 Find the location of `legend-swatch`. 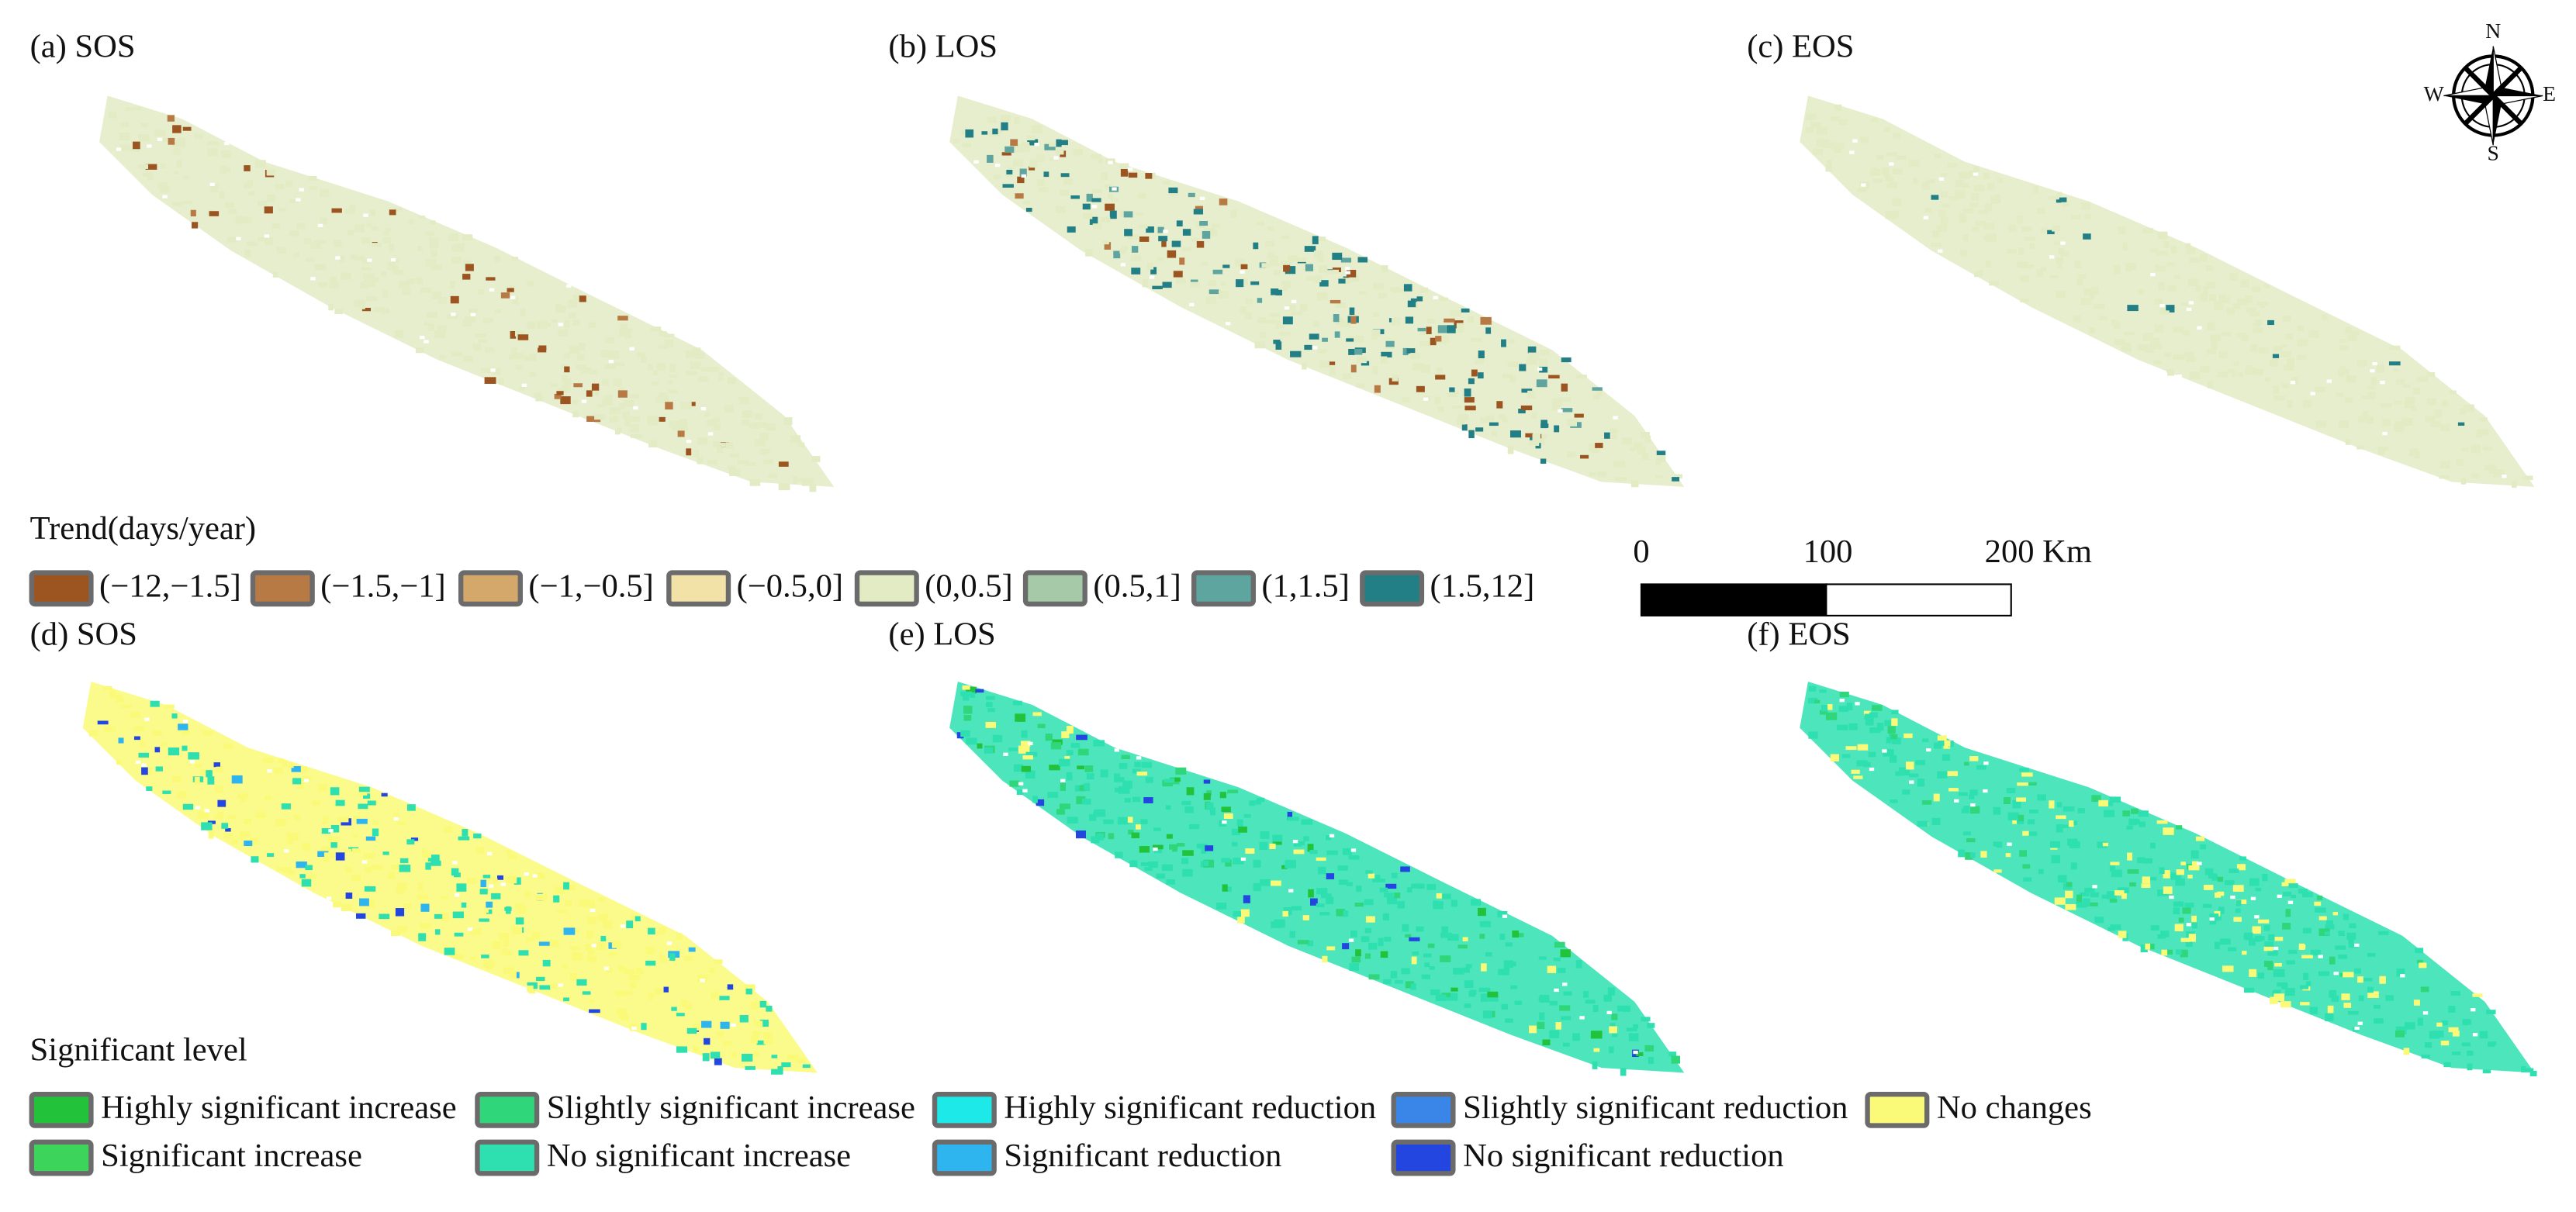

legend-swatch is located at coordinates (964, 1109).